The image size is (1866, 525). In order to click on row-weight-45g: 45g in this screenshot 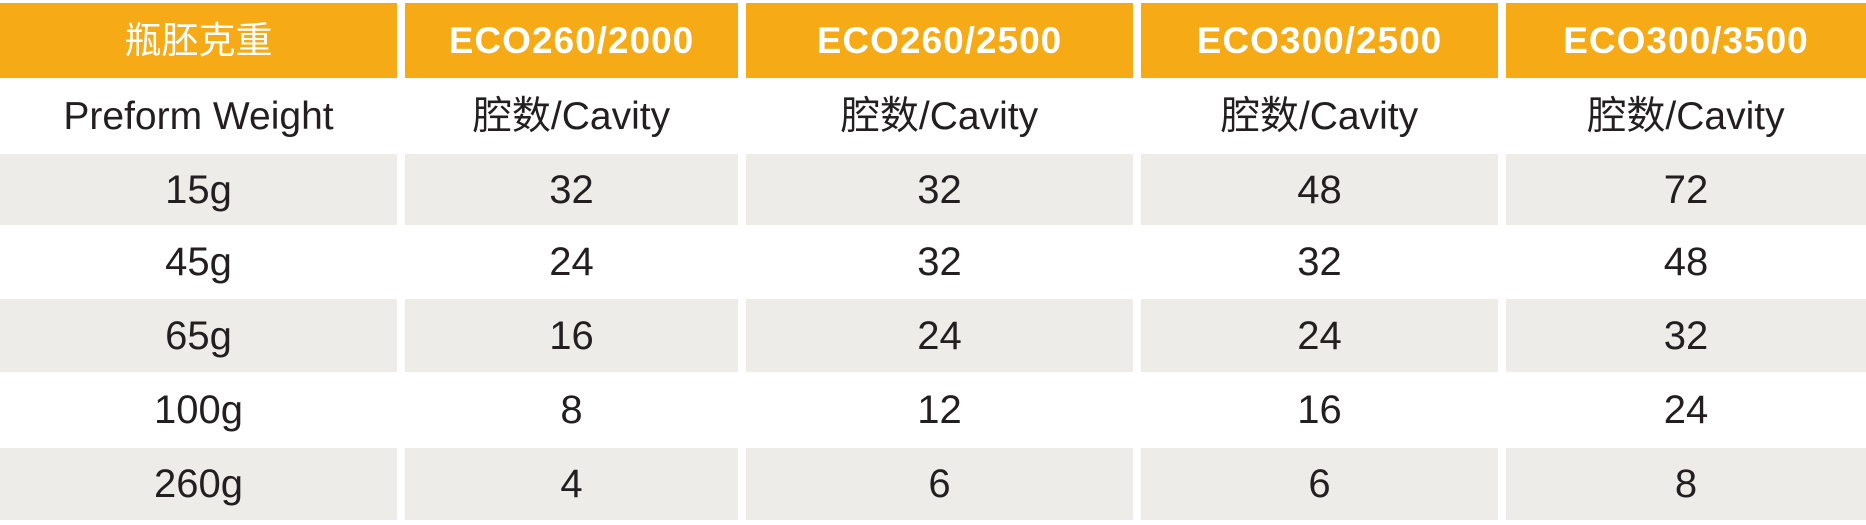, I will do `click(198, 262)`.